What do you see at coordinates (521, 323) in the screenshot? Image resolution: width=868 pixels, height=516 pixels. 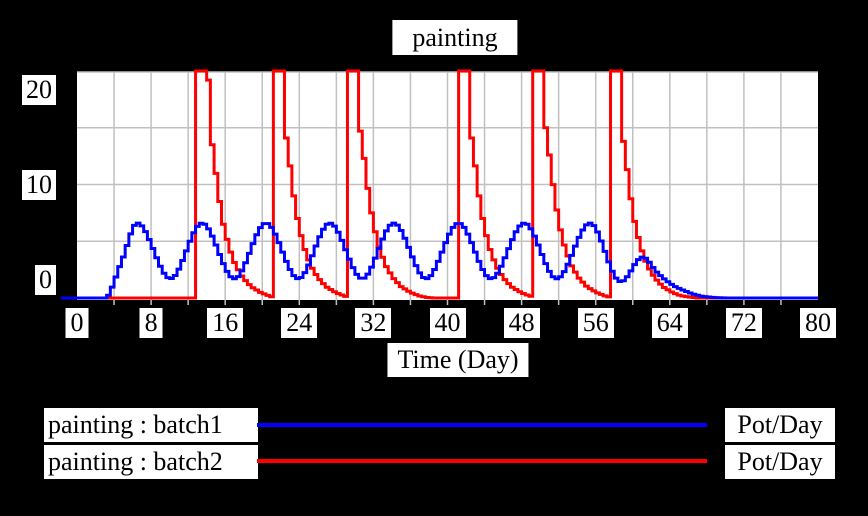 I see `x-tick-label: 48` at bounding box center [521, 323].